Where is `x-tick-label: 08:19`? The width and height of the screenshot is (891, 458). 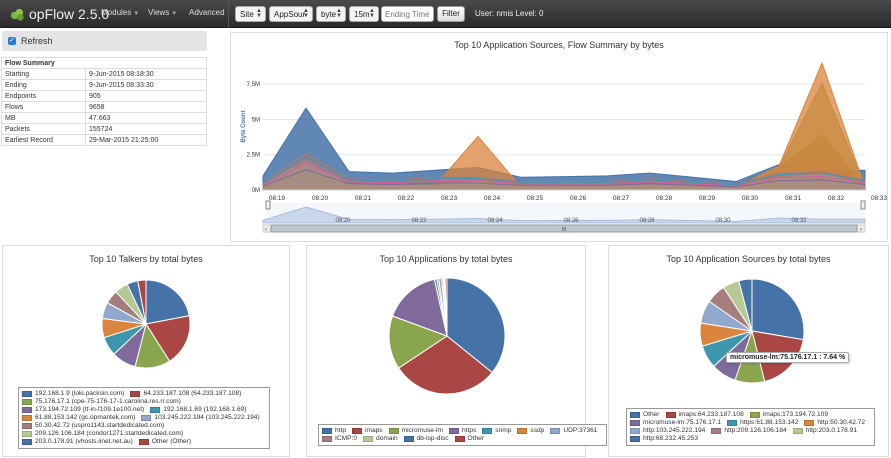
x-tick-label: 08:19 is located at coordinates (277, 198).